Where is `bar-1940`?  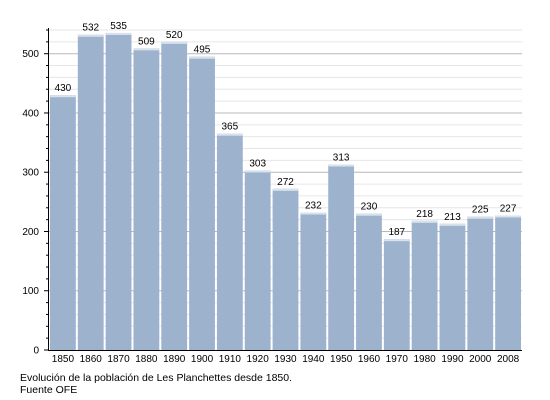 bar-1940 is located at coordinates (313, 281).